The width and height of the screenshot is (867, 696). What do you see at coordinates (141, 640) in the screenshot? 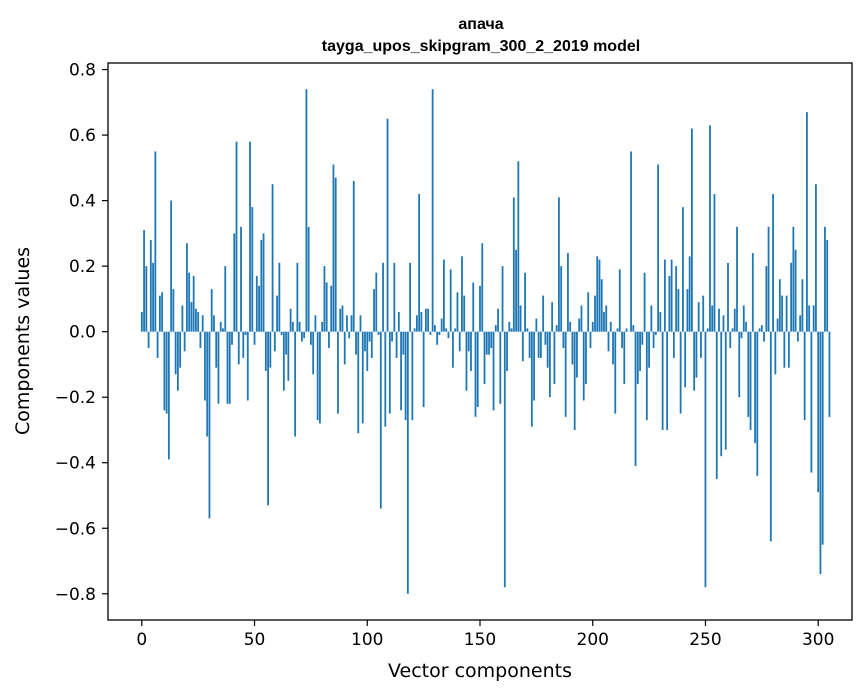
I see `x-tick-label: 0` at bounding box center [141, 640].